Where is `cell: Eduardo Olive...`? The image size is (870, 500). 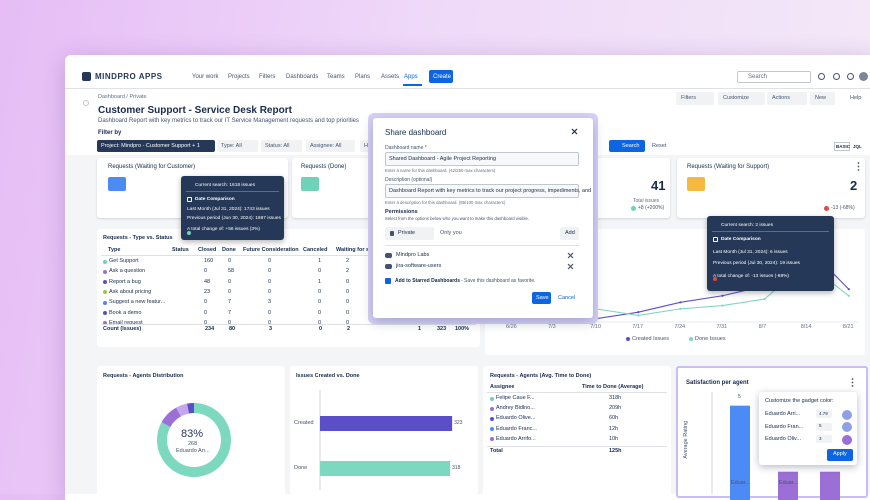 cell: Eduardo Olive... is located at coordinates (516, 418).